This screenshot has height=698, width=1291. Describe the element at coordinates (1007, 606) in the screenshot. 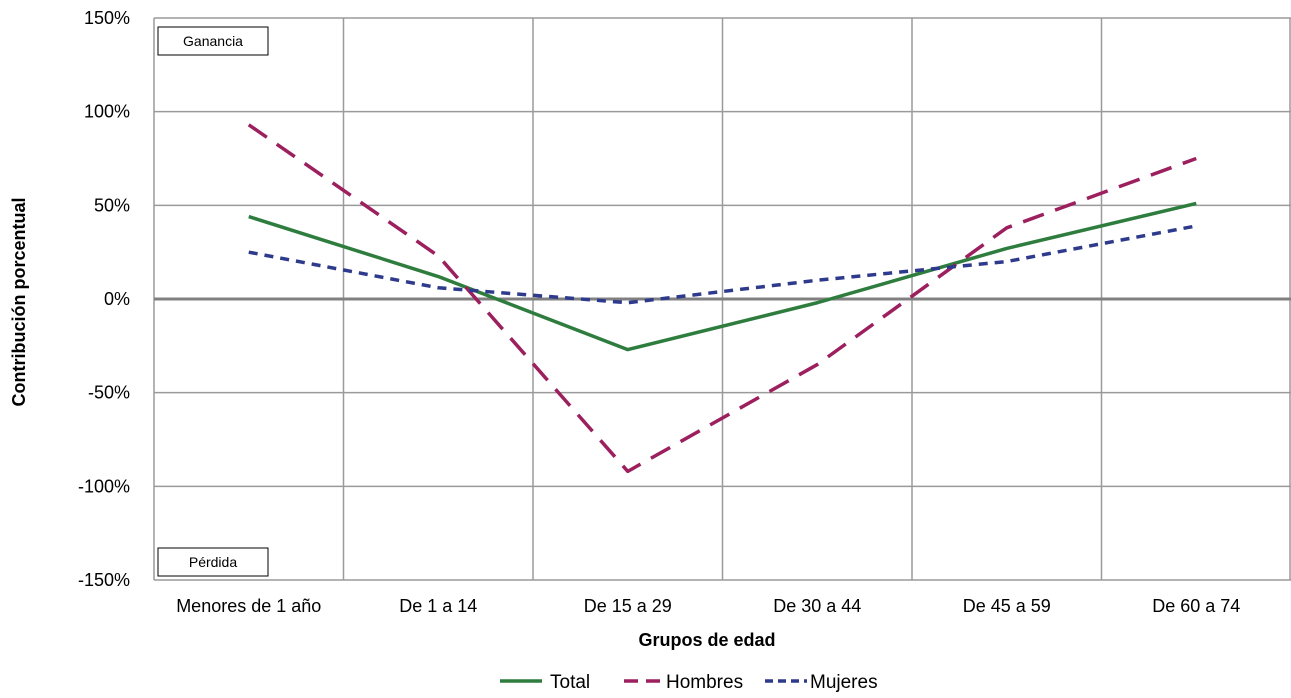

I see `x-tick-label: De 45 a 59` at that location.